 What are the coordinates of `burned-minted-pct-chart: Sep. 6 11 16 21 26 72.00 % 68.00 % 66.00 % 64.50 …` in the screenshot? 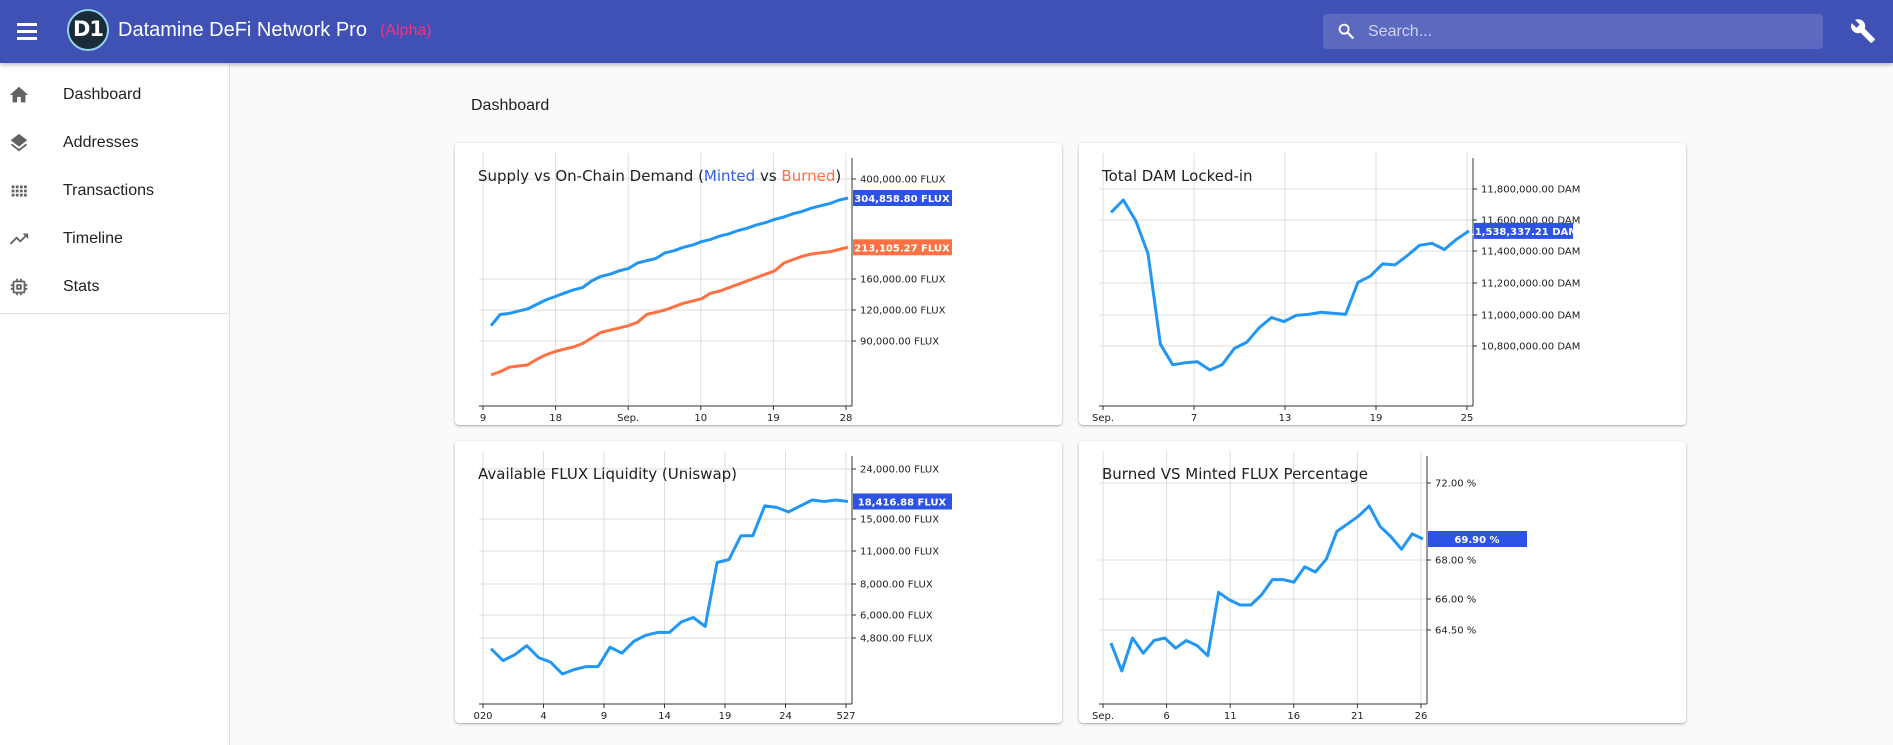 It's located at (1309, 586).